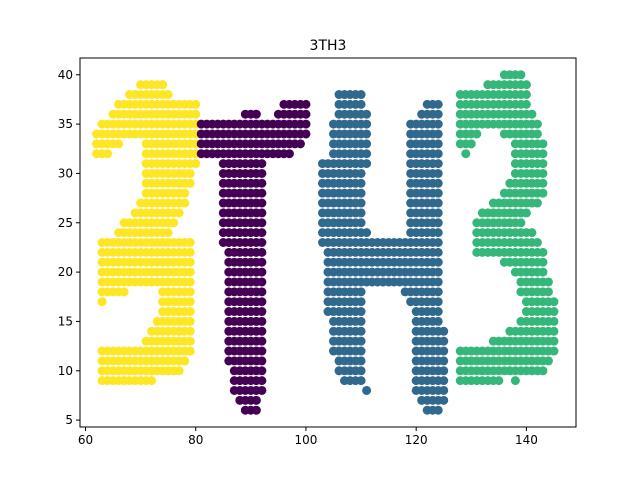  Describe the element at coordinates (65, 371) in the screenshot. I see `y-tick-label: 10` at that location.